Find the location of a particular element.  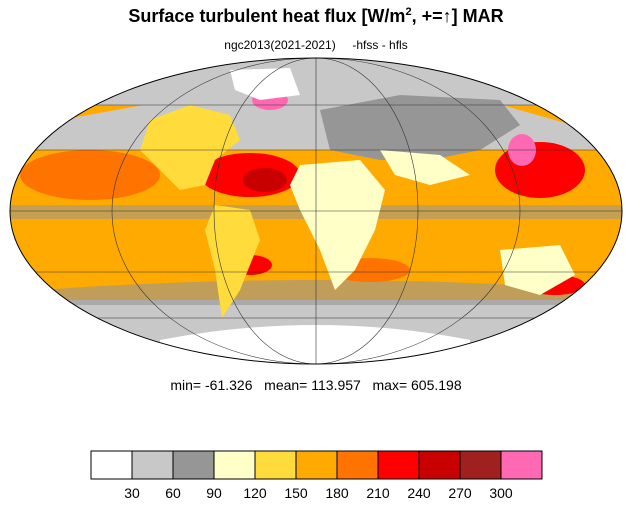

colorbar-tick-label: 60 is located at coordinates (173, 493).